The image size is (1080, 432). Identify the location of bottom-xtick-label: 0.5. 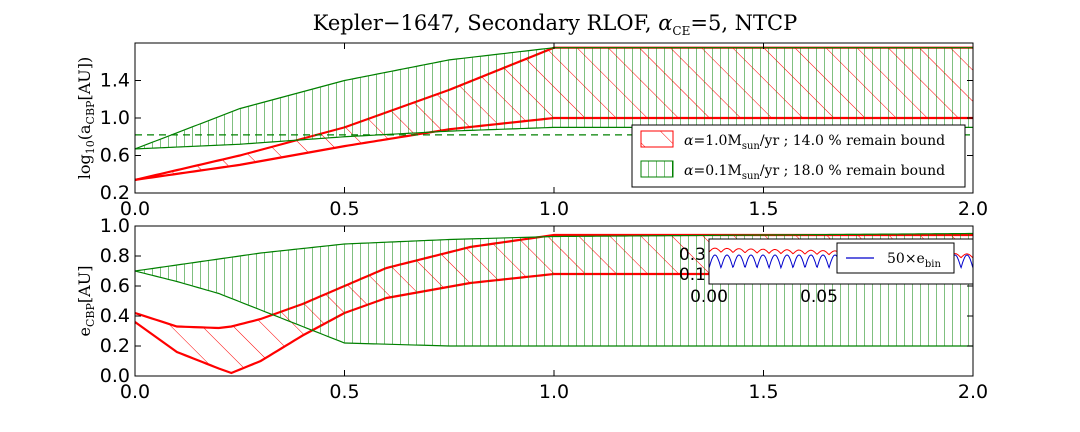
(344, 392).